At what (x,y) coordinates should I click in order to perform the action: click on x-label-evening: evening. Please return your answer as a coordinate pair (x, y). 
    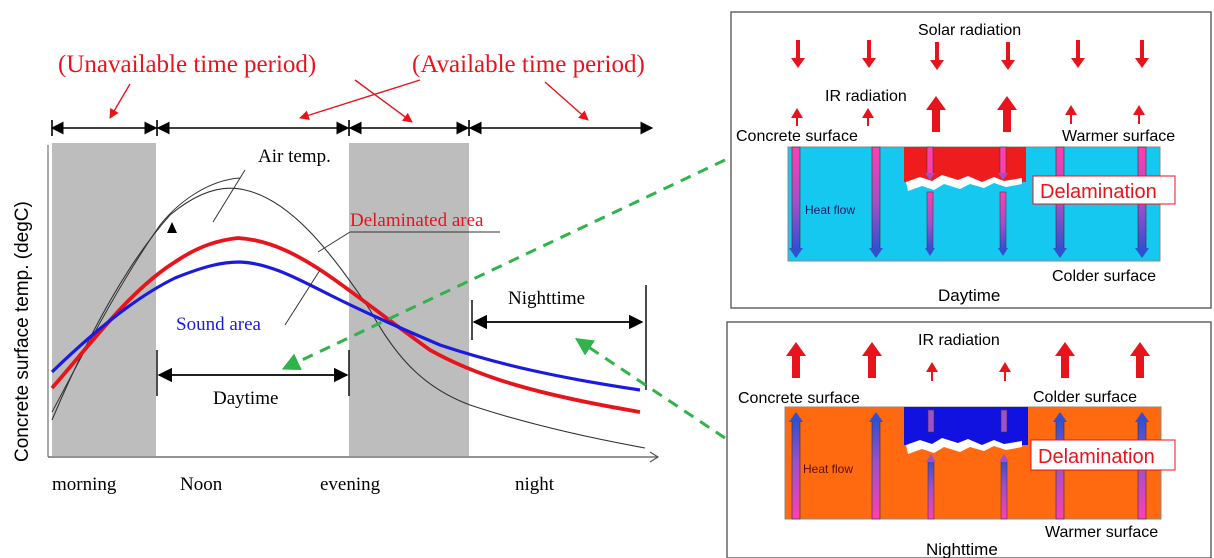
    Looking at the image, I should click on (350, 484).